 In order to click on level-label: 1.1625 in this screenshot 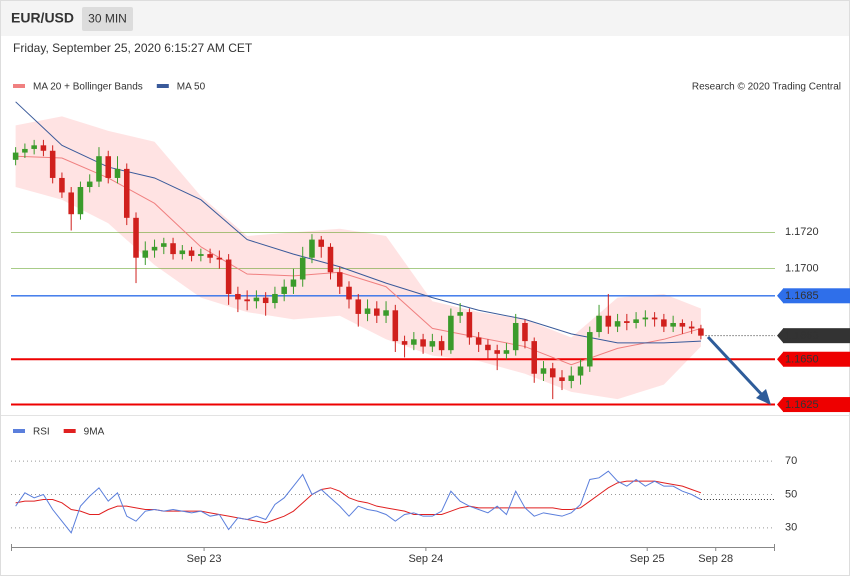, I will do `click(802, 405)`.